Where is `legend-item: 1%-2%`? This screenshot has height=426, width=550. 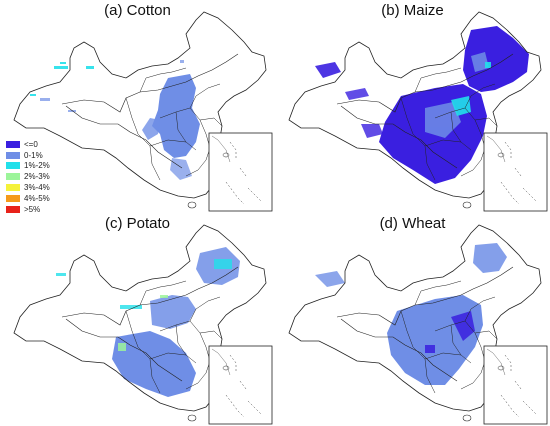 legend-item: 1%-2% is located at coordinates (28, 166).